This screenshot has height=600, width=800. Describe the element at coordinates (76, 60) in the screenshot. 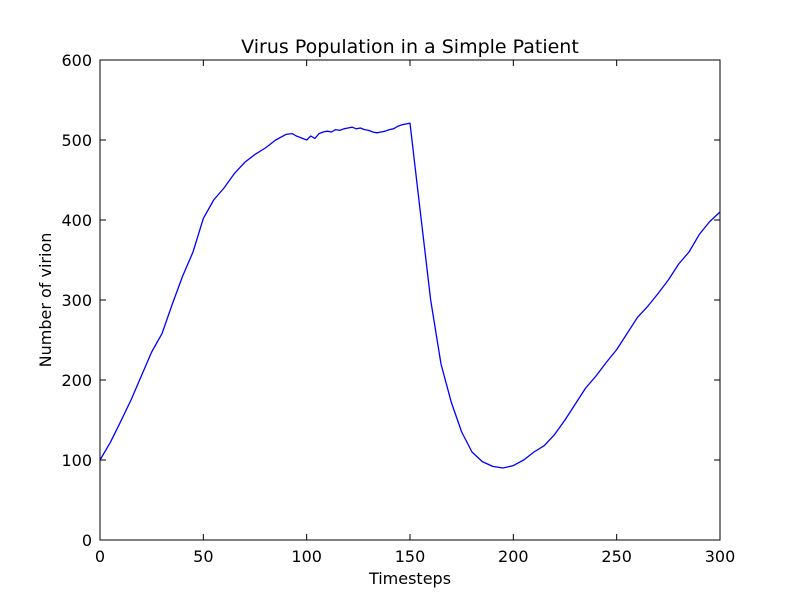

I see `y-tick-label: 600` at that location.